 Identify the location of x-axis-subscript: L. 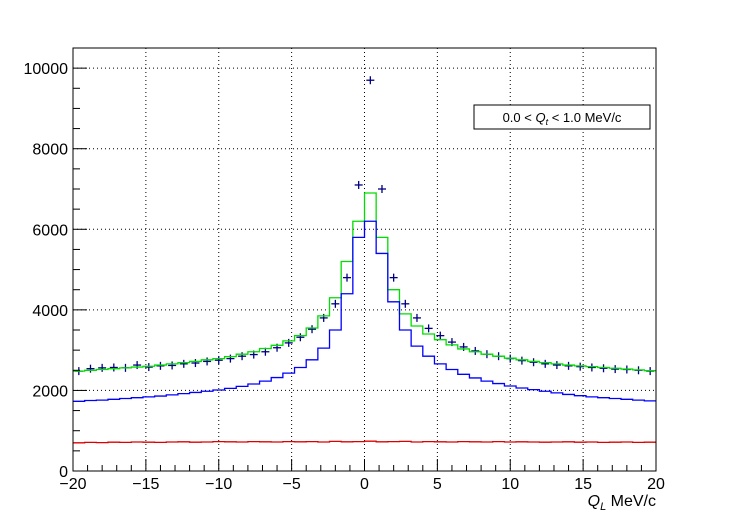
(603, 507).